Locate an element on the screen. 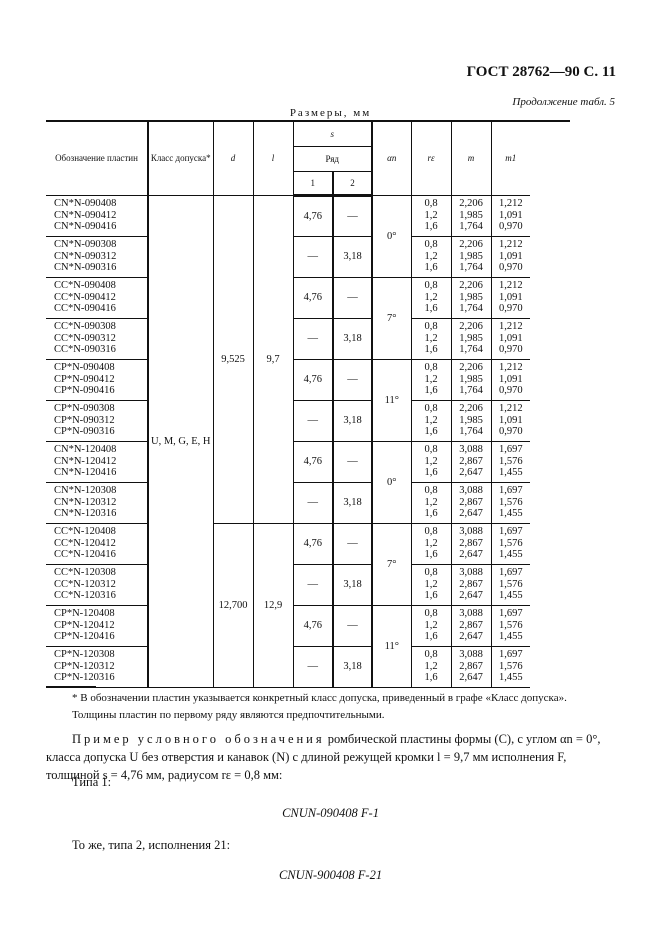 The height and width of the screenshot is (936, 661). alpha-cell: 0° is located at coordinates (391, 482).